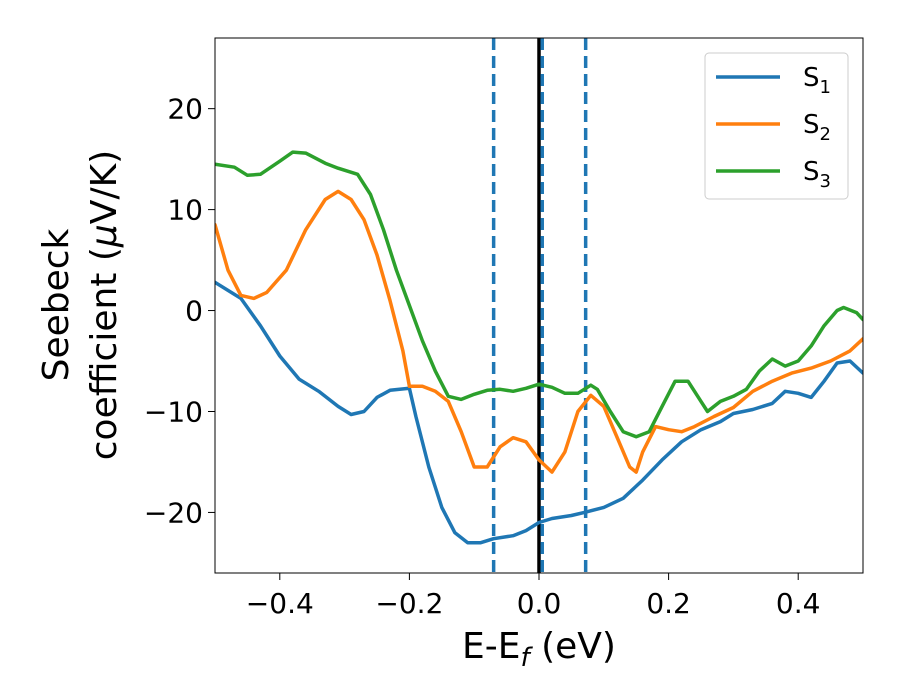  Describe the element at coordinates (185, 210) in the screenshot. I see `y-tick-label: 10` at that location.